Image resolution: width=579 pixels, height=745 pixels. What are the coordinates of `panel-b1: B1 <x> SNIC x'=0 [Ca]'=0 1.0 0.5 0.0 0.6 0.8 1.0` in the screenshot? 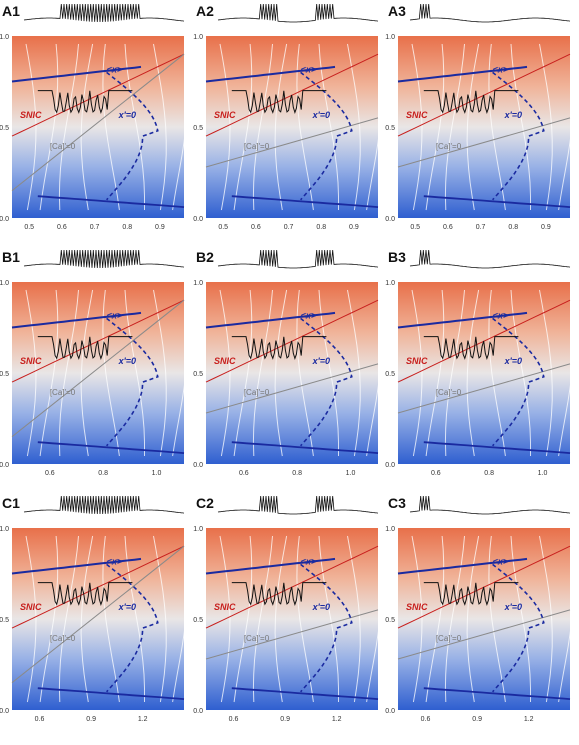 It's located at (94, 363).